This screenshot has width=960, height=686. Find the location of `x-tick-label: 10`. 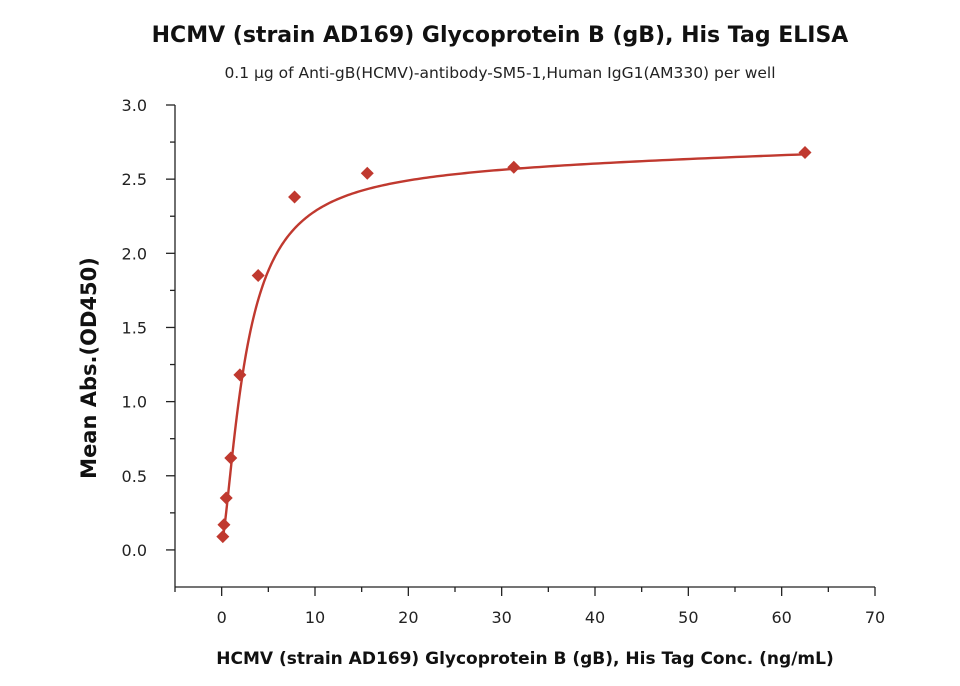

x-tick-label: 10 is located at coordinates (315, 617).